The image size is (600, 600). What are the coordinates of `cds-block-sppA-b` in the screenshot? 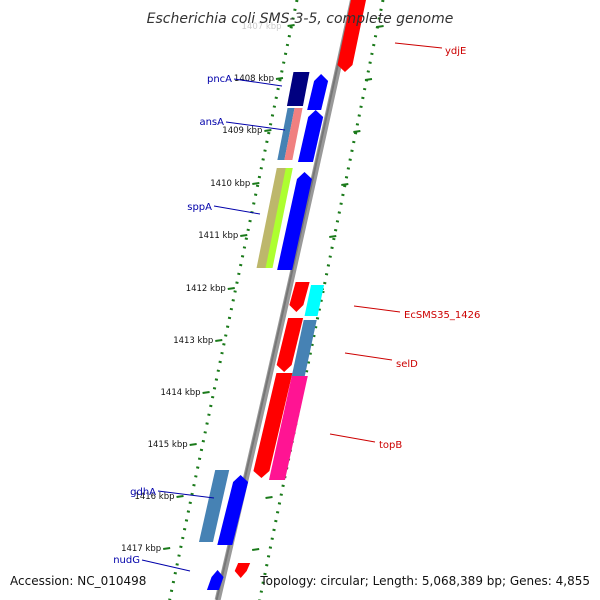 It's located at (279, 218).